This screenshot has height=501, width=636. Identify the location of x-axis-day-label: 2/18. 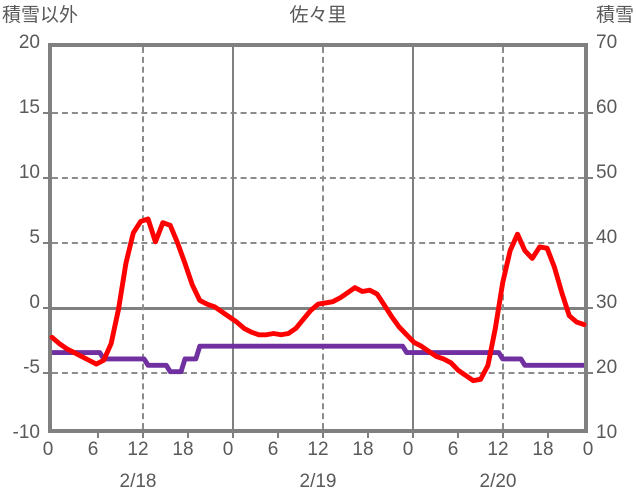
(138, 481).